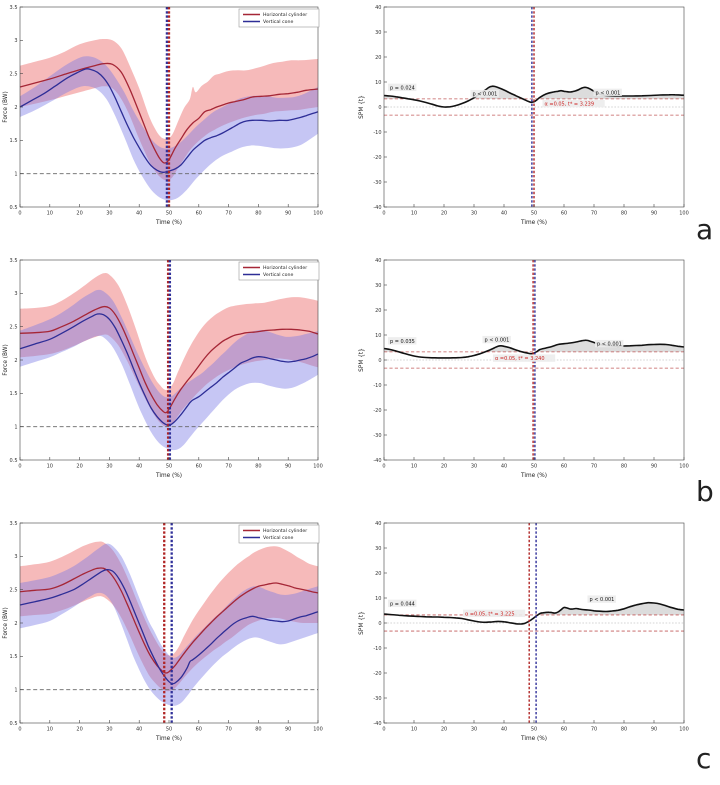  What do you see at coordinates (570, 105) in the screenshot?
I see `svg-text: α =0.05, t* = 3.239` at bounding box center [570, 105].